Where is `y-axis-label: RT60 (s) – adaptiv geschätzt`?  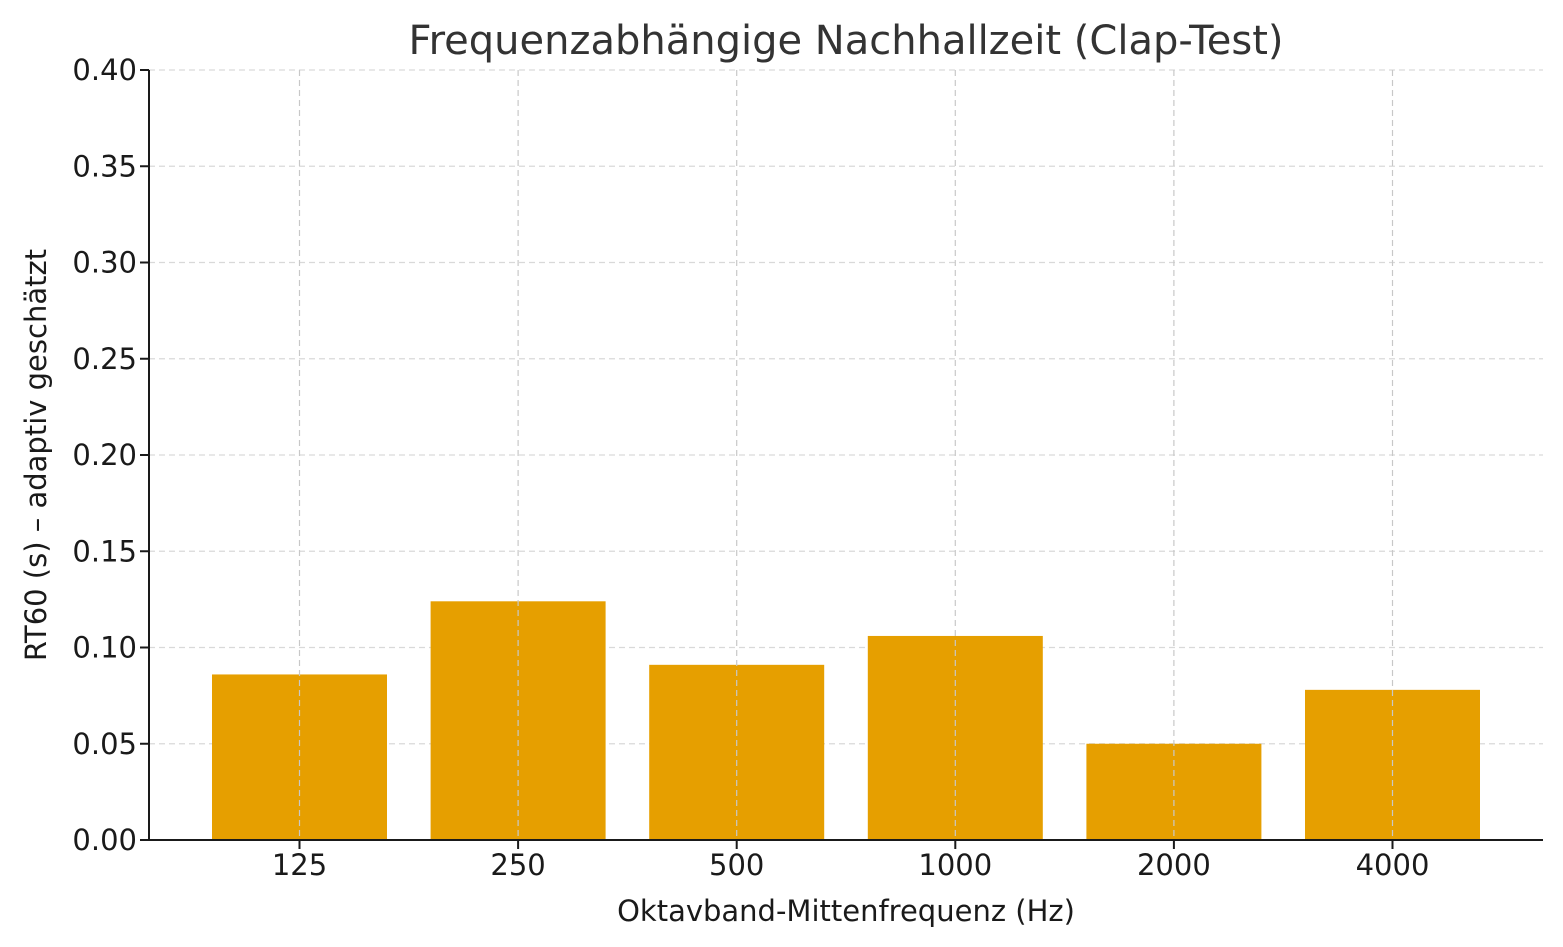
y-axis-label: RT60 (s) – adaptiv geschätzt is located at coordinates (36, 455).